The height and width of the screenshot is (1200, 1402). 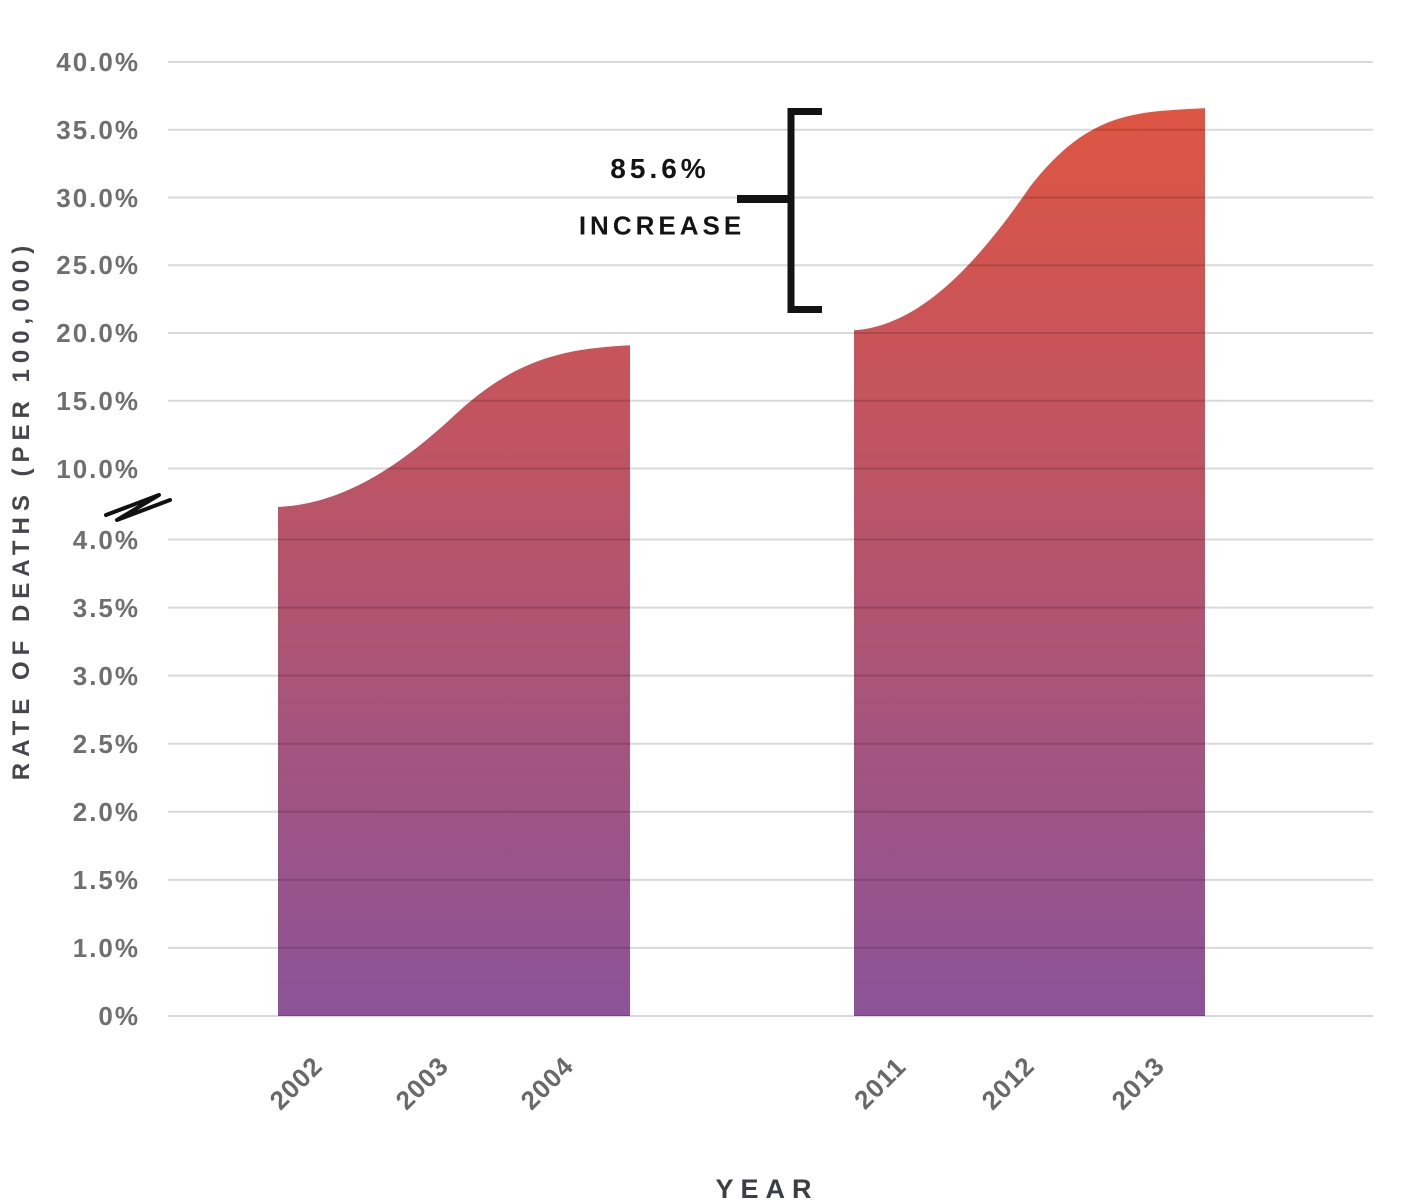 What do you see at coordinates (119, 1015) in the screenshot?
I see `y-tick-label: 0%` at bounding box center [119, 1015].